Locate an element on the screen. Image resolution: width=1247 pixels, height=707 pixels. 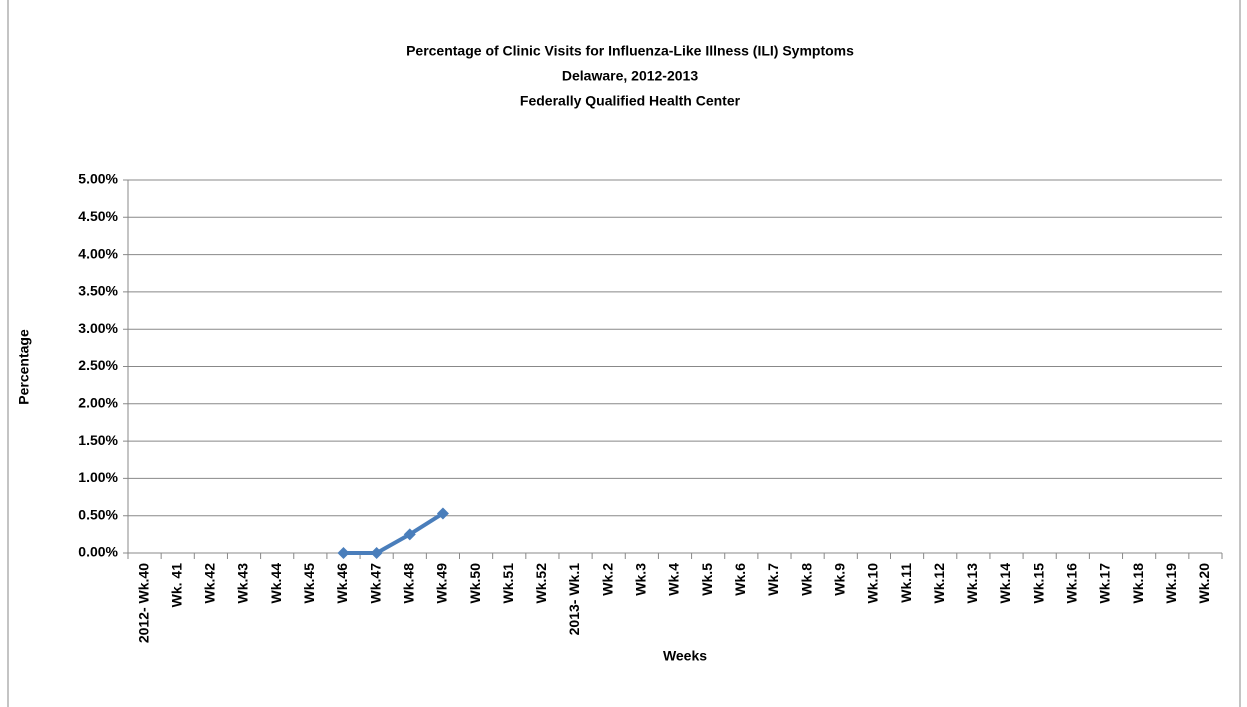
y-axis-title: Percentage is located at coordinates (24, 367).